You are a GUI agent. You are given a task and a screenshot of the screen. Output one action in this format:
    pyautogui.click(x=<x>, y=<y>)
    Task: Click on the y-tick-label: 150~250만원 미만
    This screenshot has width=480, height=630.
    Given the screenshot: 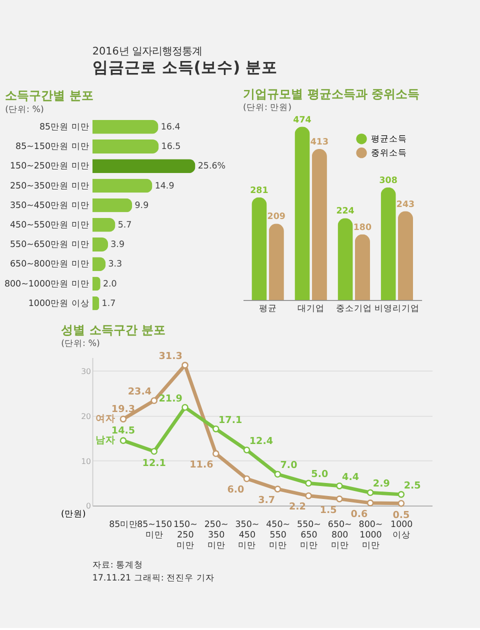 What is the action you would take?
    pyautogui.click(x=50, y=167)
    